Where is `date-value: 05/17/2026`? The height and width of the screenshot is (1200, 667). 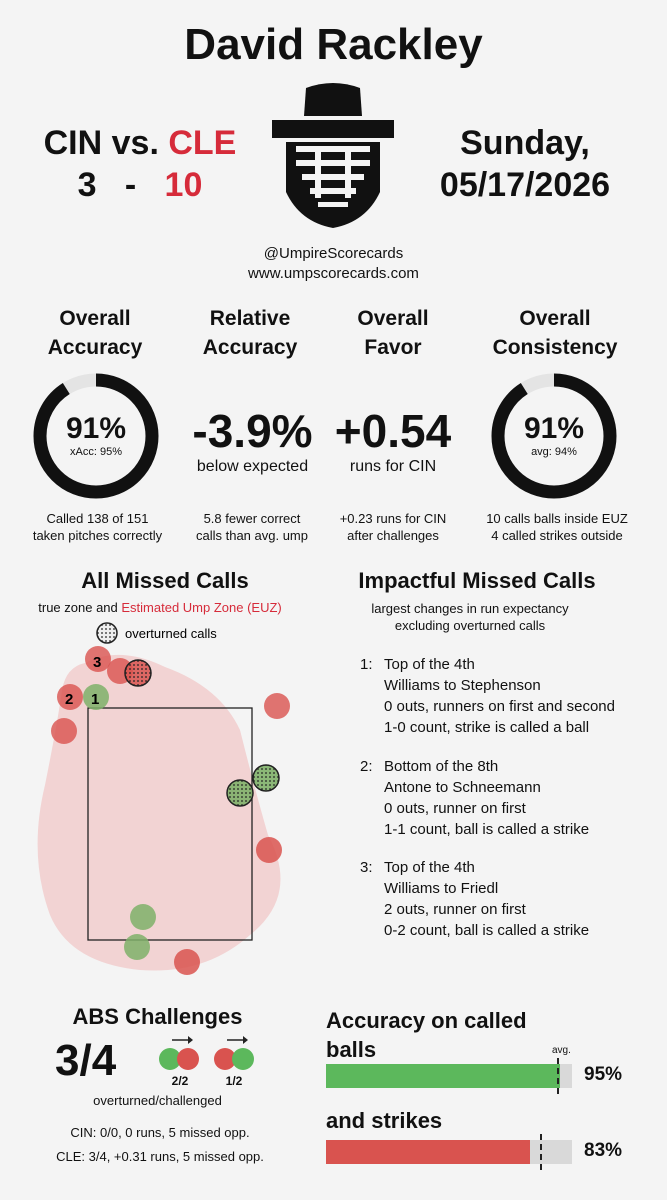 date-value: 05/17/2026 is located at coordinates (525, 185).